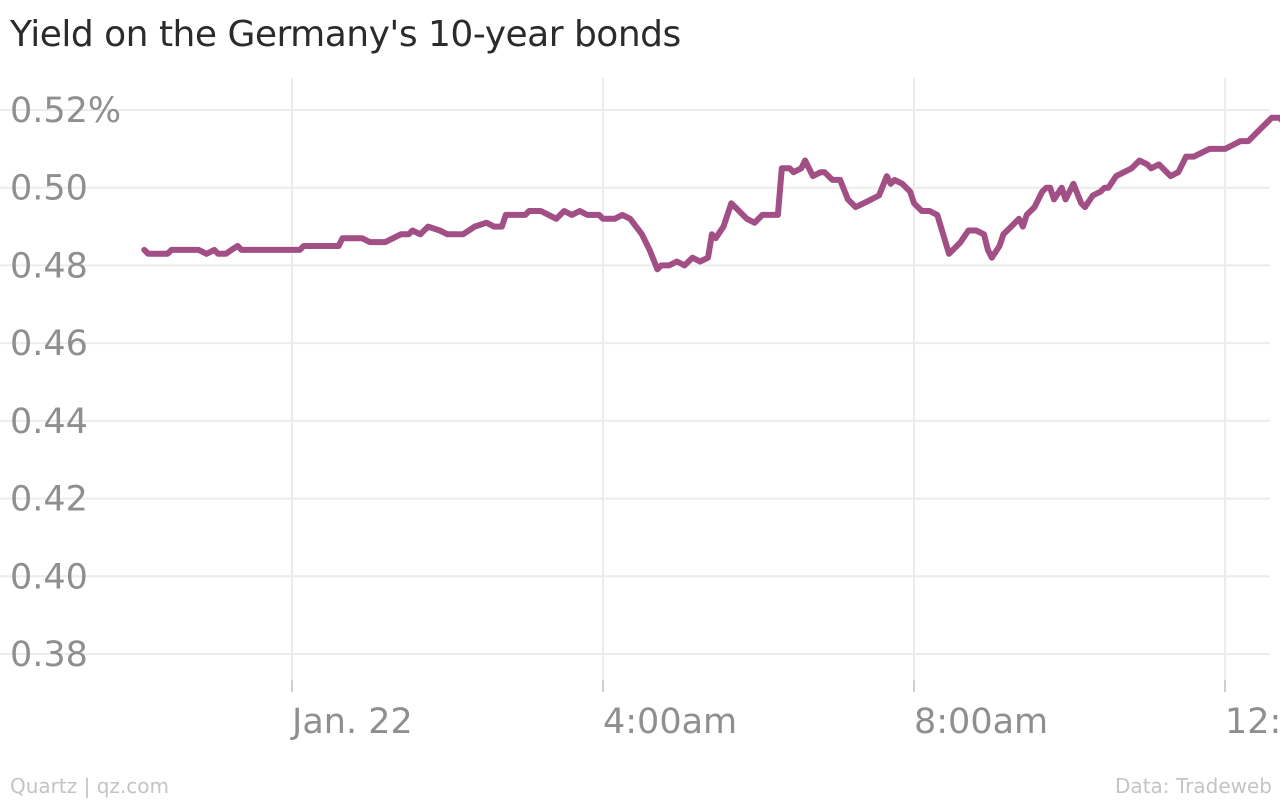 This screenshot has width=1280, height=800. Describe the element at coordinates (1193, 786) in the screenshot. I see `data-source: Data: Tradeweb` at that location.